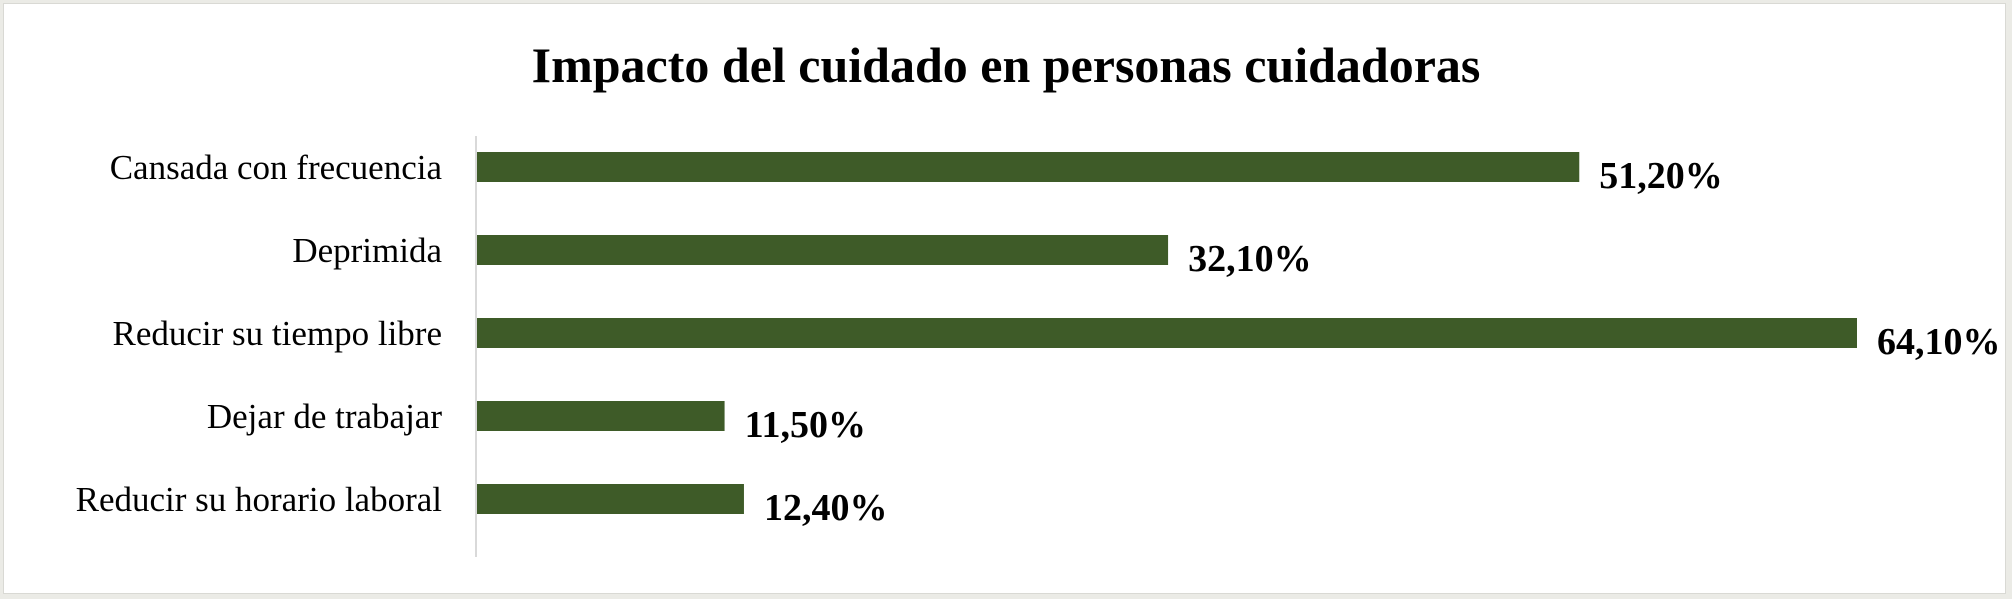 The image size is (2012, 599). Describe the element at coordinates (1661, 176) in the screenshot. I see `value-label: 51,20%` at that location.